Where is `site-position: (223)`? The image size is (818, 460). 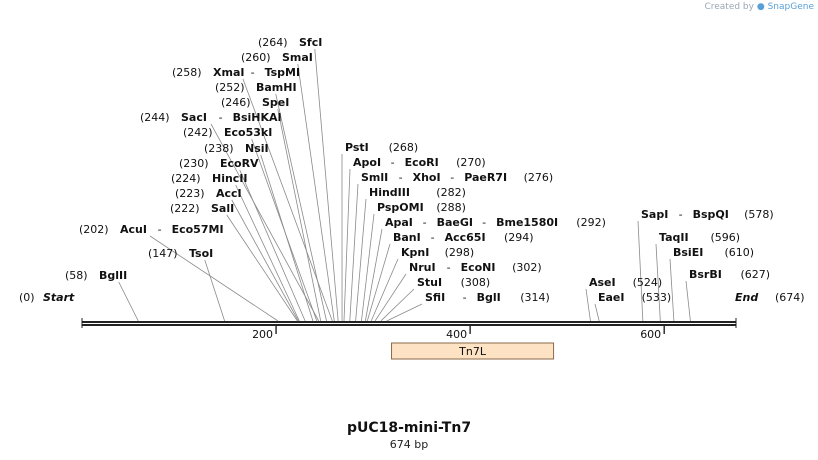 site-position: (223) is located at coordinates (190, 193).